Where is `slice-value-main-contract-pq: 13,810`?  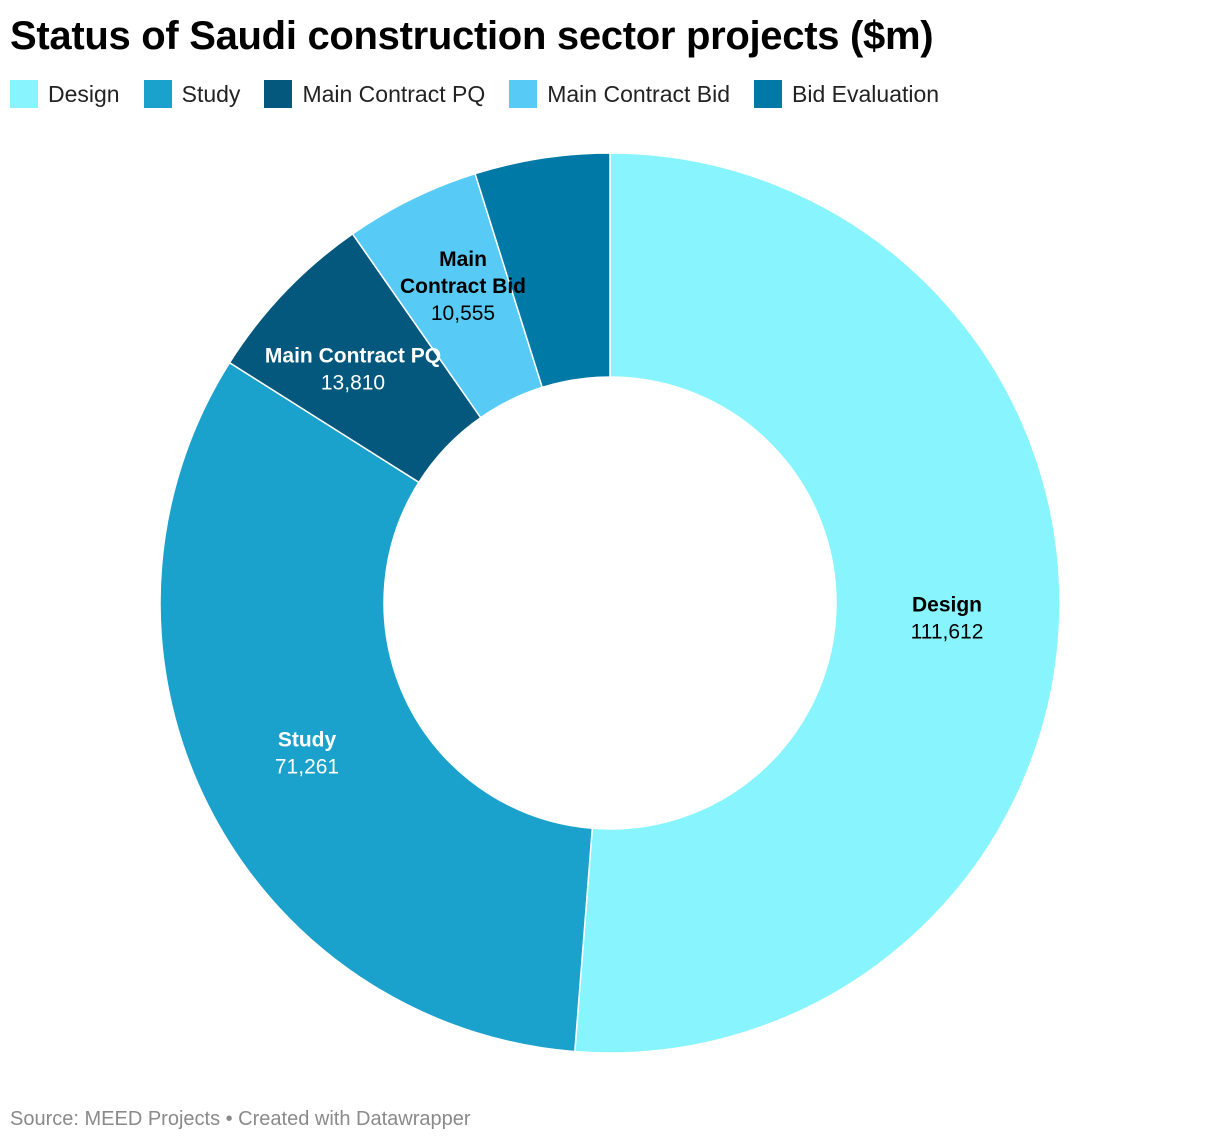 slice-value-main-contract-pq: 13,810 is located at coordinates (353, 383).